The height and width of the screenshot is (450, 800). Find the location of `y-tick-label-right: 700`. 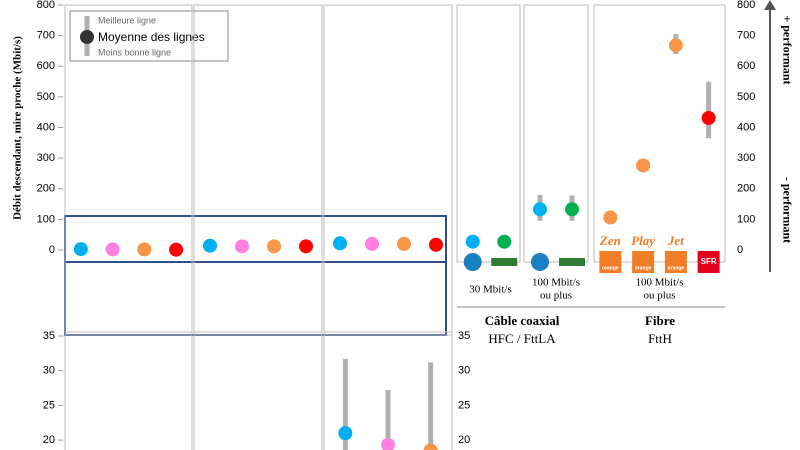

y-tick-label-right: 700 is located at coordinates (746, 36).